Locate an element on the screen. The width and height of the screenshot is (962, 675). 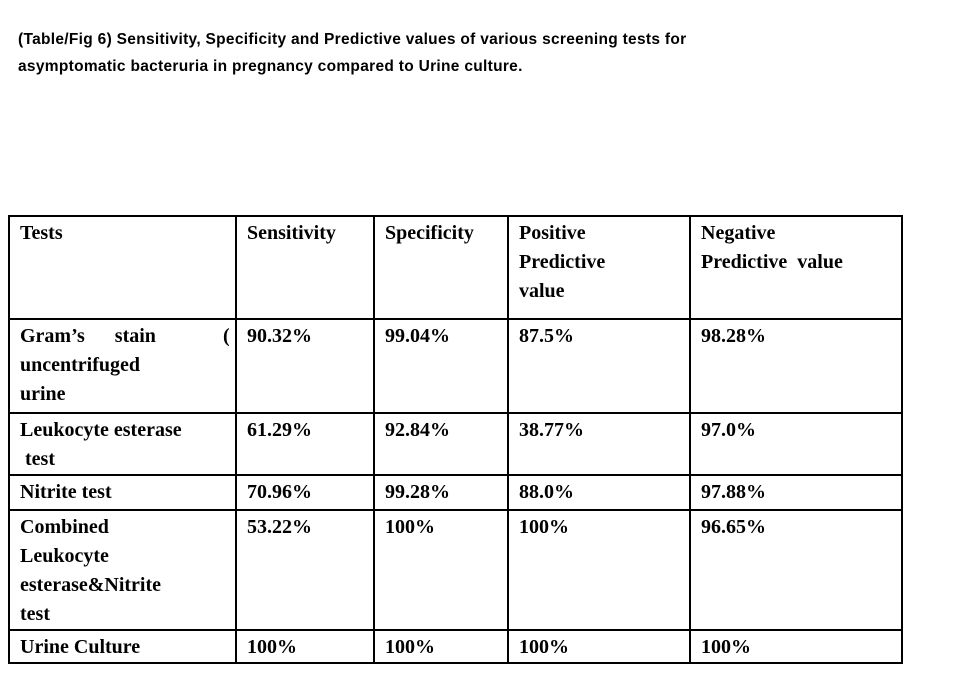
table-row-urine-culture: Urine Culture 100% 100% 100% 100% is located at coordinates (455, 646).